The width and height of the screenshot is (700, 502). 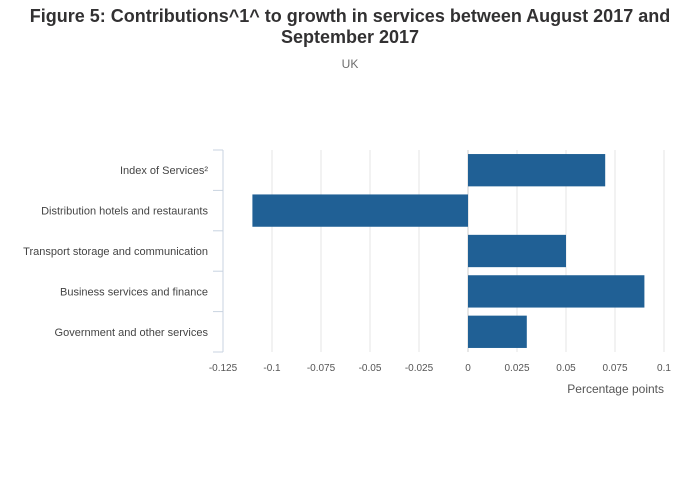 What do you see at coordinates (164, 171) in the screenshot?
I see `category-label: Index of Services²` at bounding box center [164, 171].